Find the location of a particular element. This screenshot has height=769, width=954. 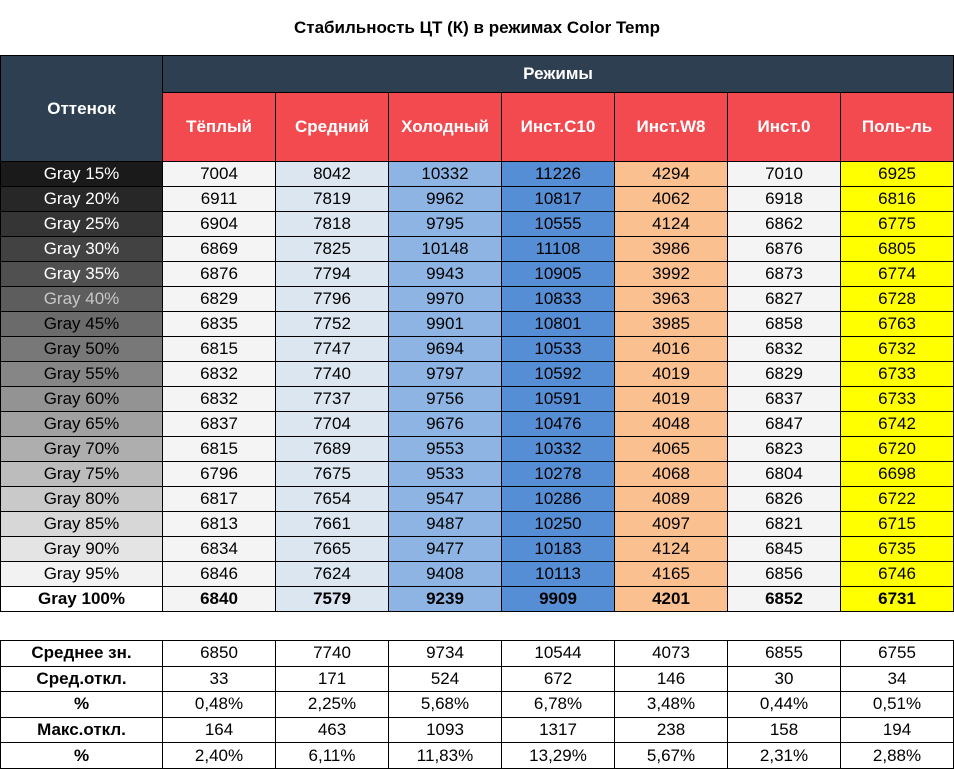

cell: 7747 is located at coordinates (332, 349).